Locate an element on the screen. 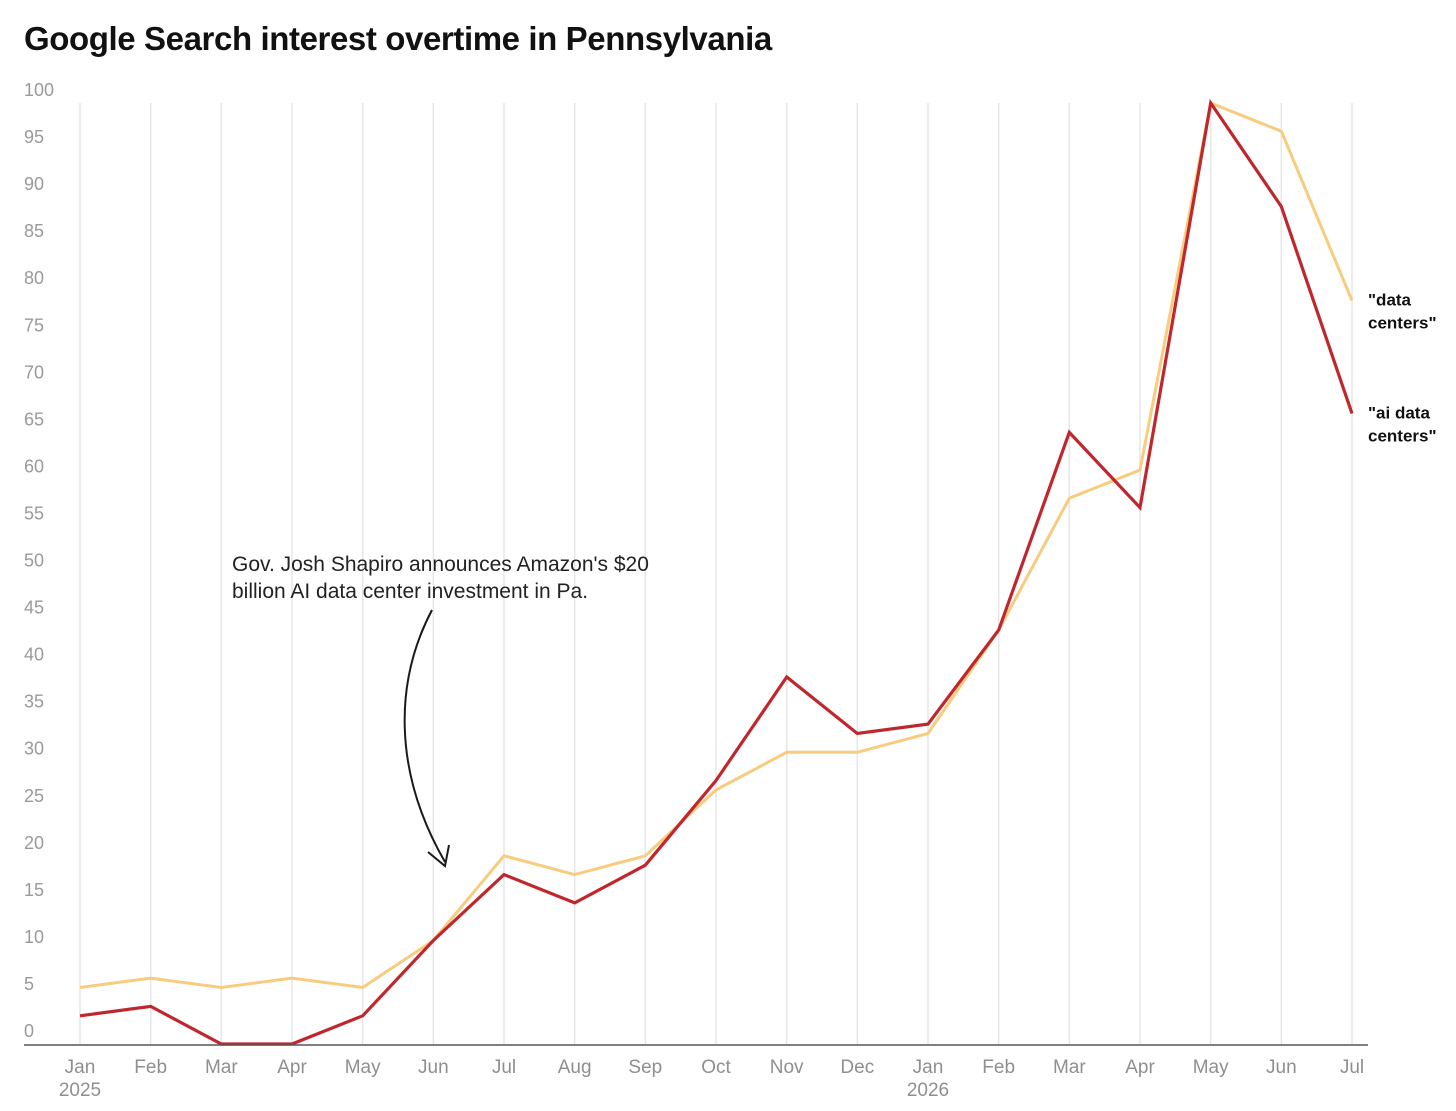 Image resolution: width=1456 pixels, height=1111 pixels. x-tick-label: Nov is located at coordinates (787, 1067).